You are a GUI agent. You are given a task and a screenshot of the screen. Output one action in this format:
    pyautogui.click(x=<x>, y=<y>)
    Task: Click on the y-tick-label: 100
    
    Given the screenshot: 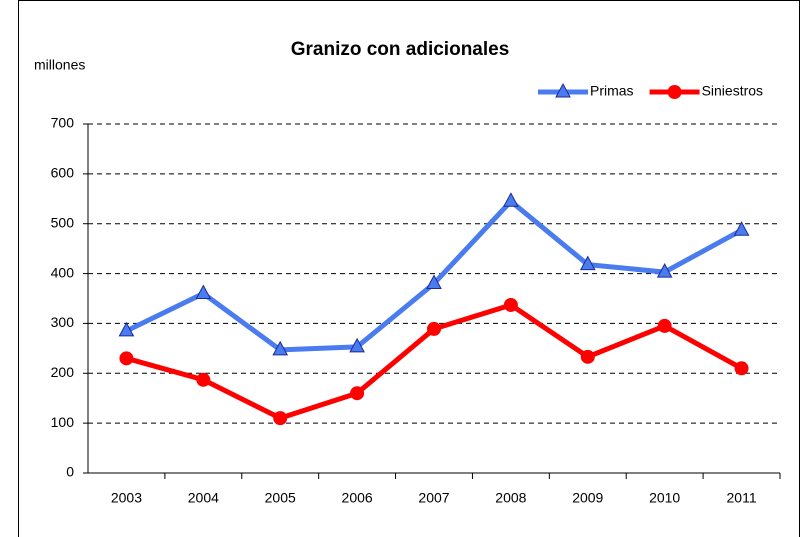 What is the action you would take?
    pyautogui.click(x=63, y=422)
    